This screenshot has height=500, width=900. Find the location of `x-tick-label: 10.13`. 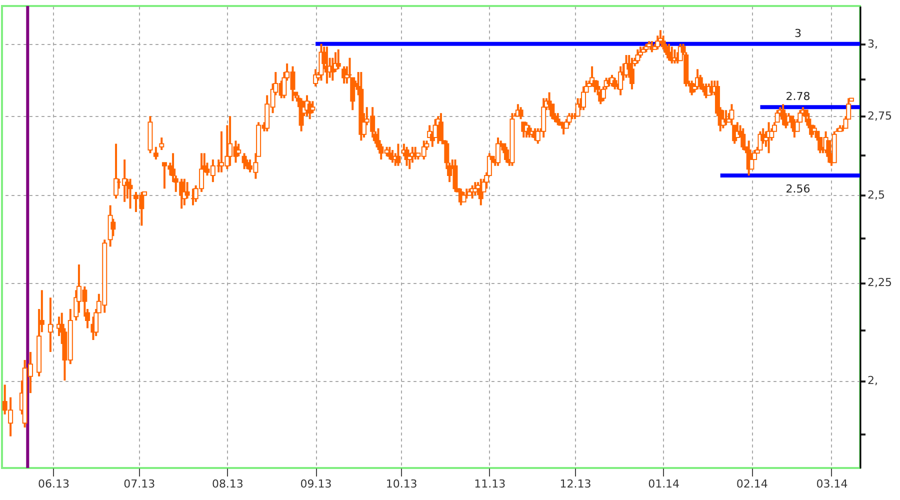

x-tick-label: 10.13 is located at coordinates (402, 484).